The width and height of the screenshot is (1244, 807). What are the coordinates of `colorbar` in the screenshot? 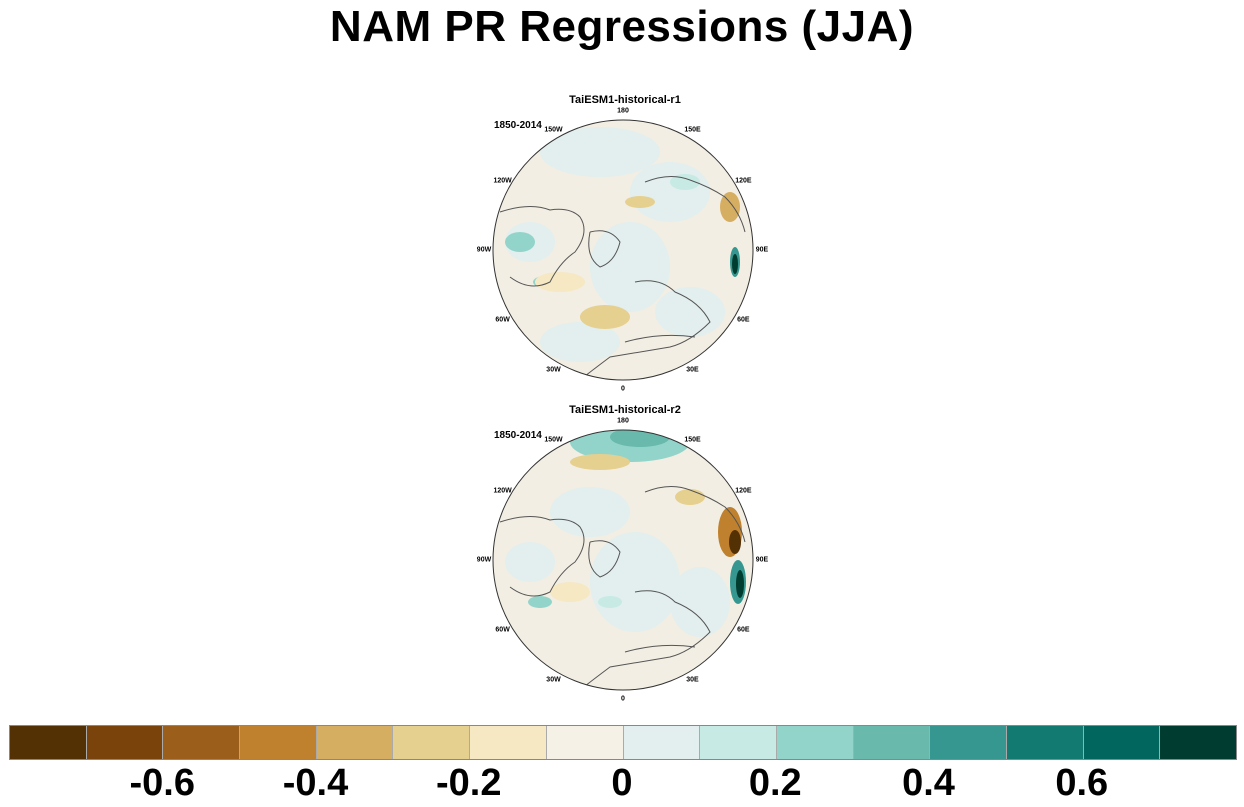 It's located at (623, 742).